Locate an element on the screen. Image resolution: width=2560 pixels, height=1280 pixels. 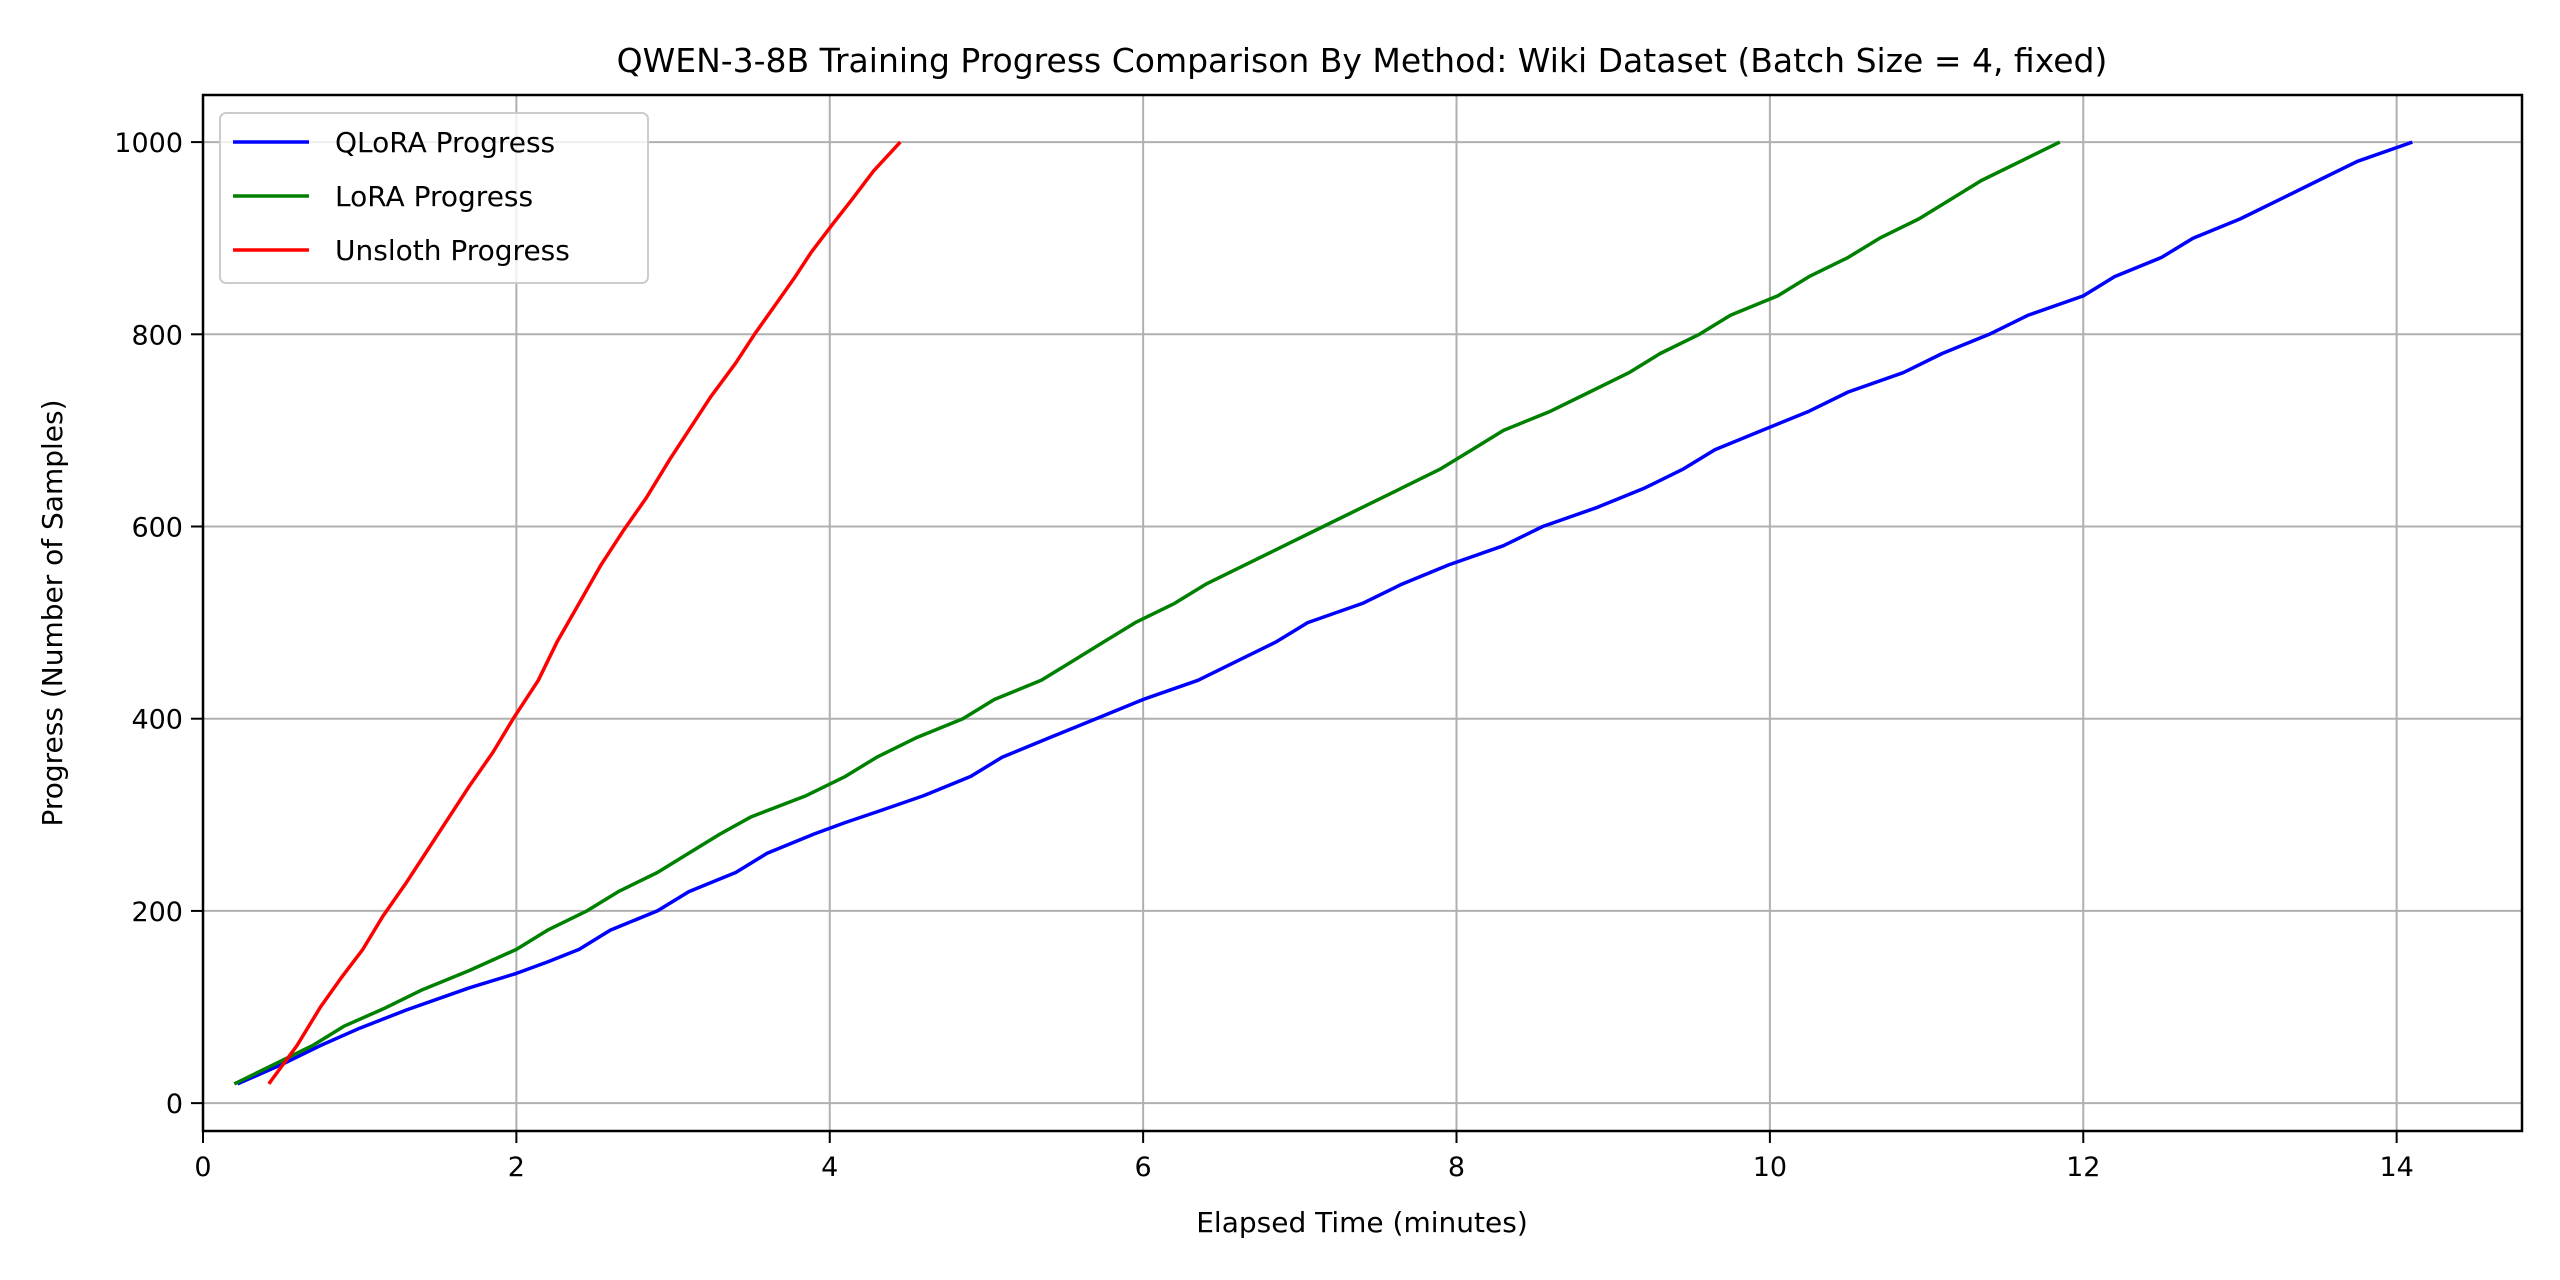
legend-box is located at coordinates (434, 198).